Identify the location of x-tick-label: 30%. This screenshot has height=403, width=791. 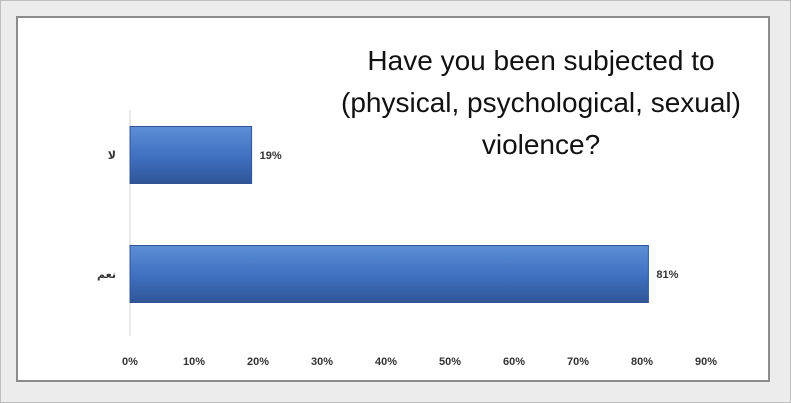
(322, 362).